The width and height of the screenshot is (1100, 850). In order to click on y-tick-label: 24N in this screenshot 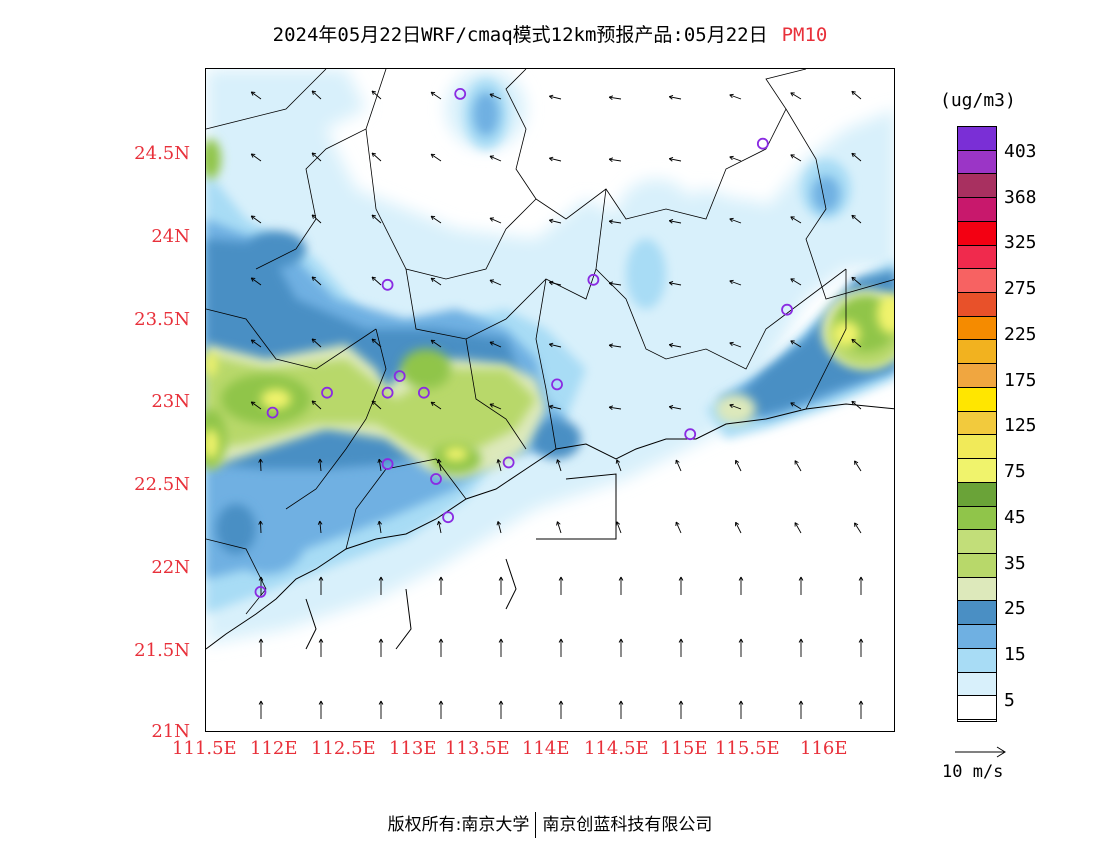, I will do `click(170, 236)`.